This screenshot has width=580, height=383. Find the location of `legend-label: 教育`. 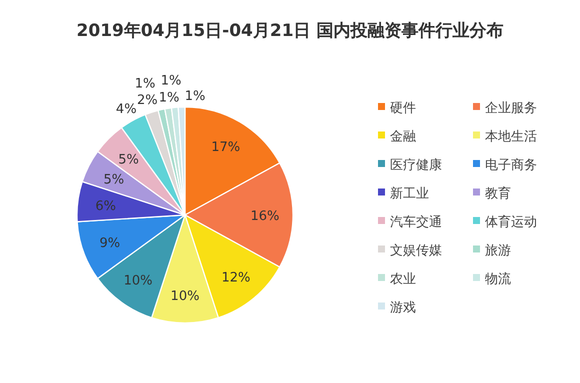

legend-label: 教育 is located at coordinates (498, 194).